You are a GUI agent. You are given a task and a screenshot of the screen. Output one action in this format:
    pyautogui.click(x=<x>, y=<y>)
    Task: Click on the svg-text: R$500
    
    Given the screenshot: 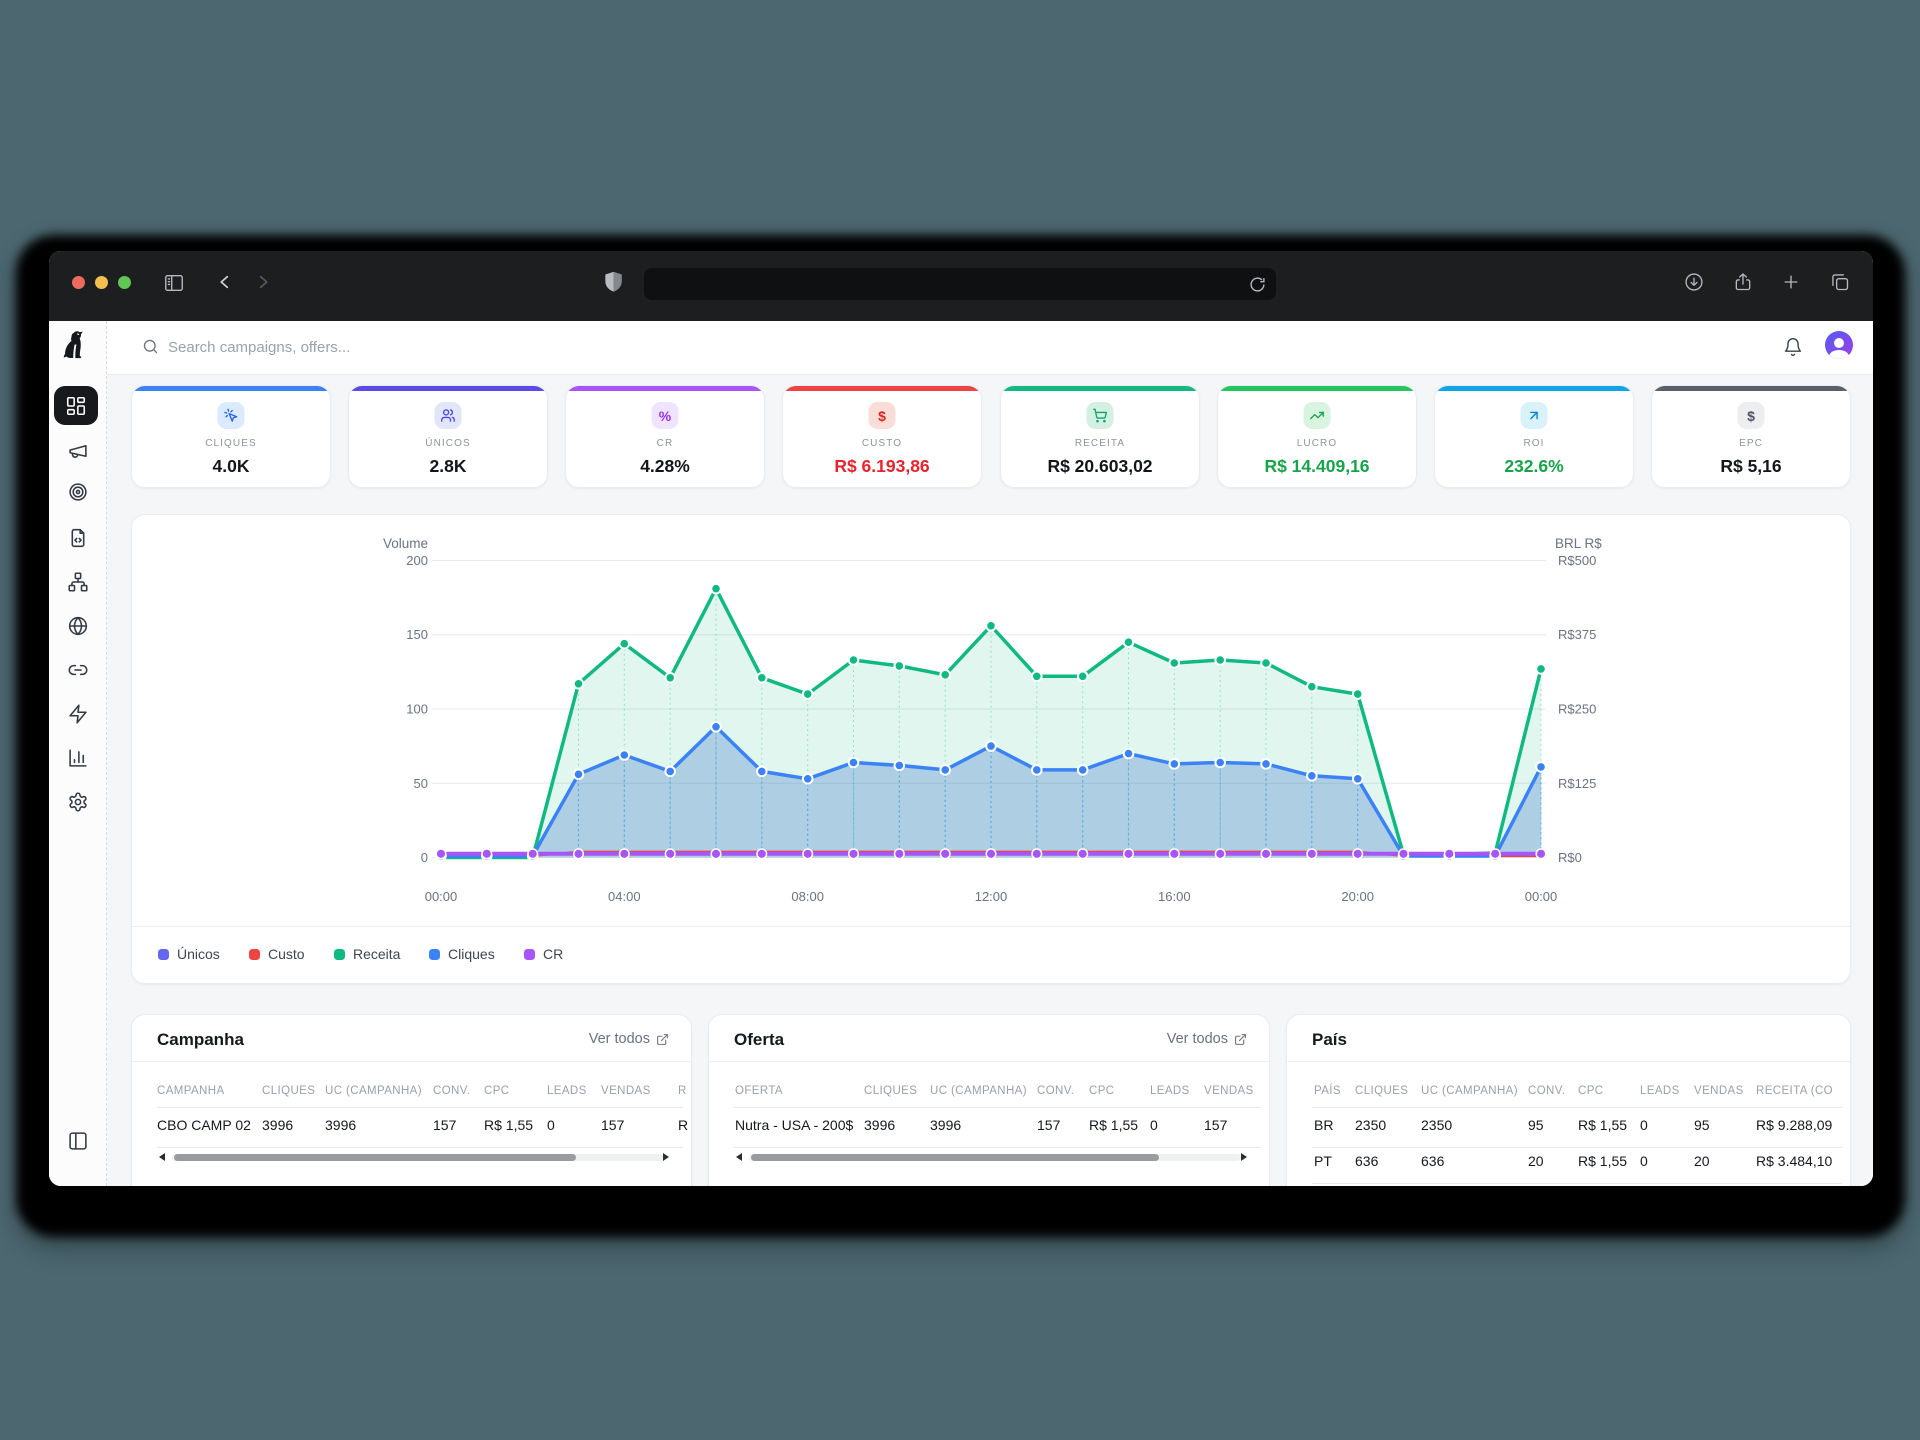 What is the action you would take?
    pyautogui.click(x=1577, y=560)
    